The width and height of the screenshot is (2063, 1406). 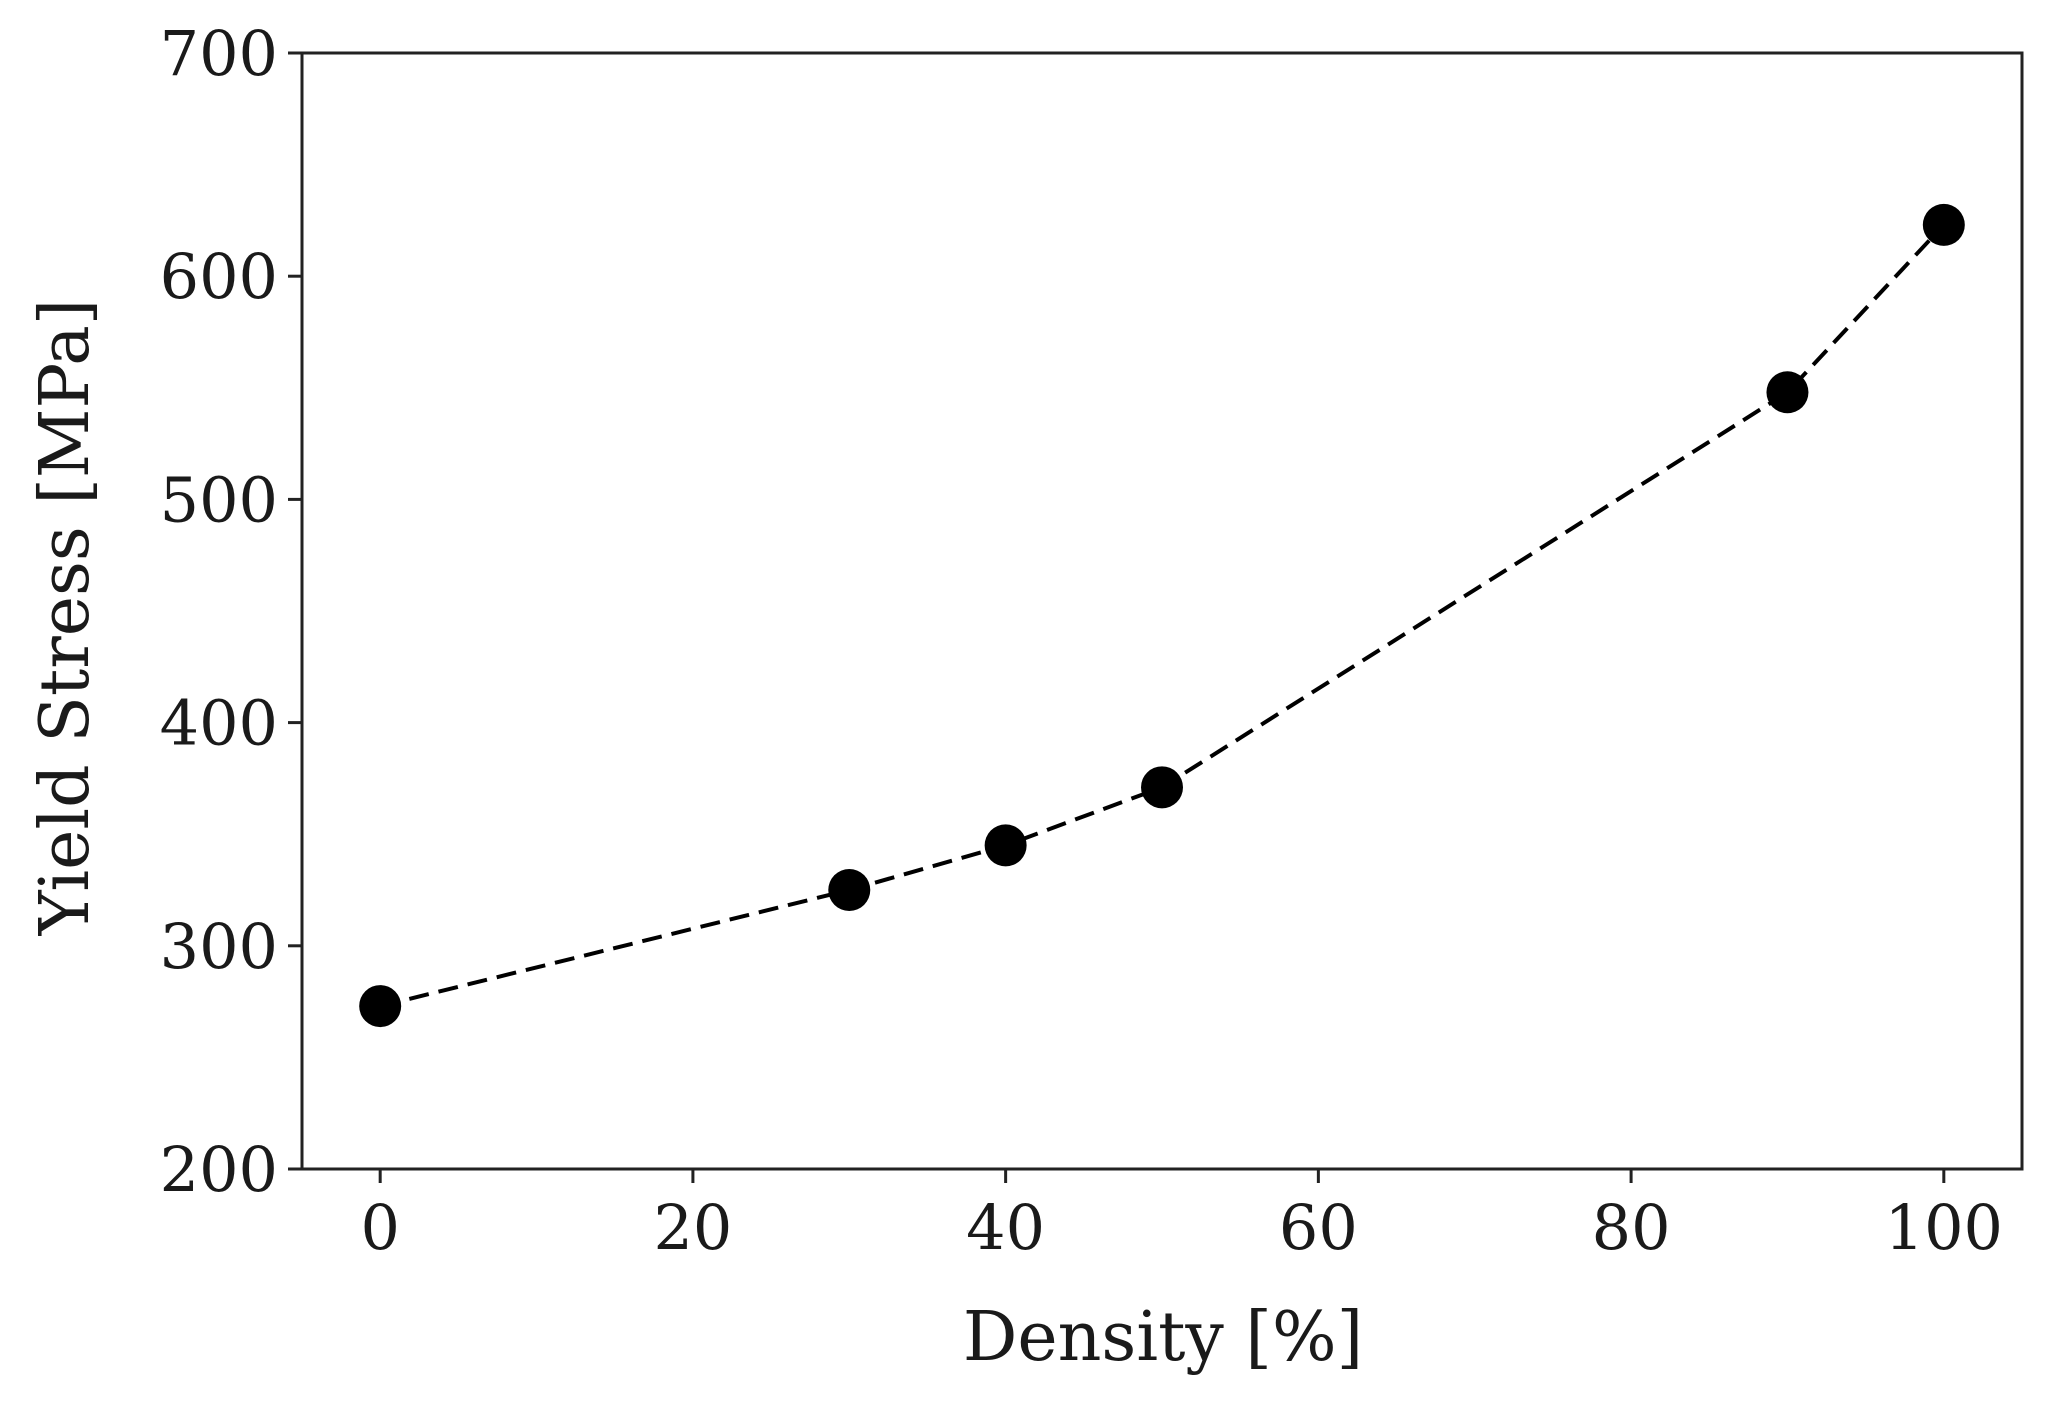 I want to click on y-axis-label: Yield Stress [MPa], so click(x=65, y=618).